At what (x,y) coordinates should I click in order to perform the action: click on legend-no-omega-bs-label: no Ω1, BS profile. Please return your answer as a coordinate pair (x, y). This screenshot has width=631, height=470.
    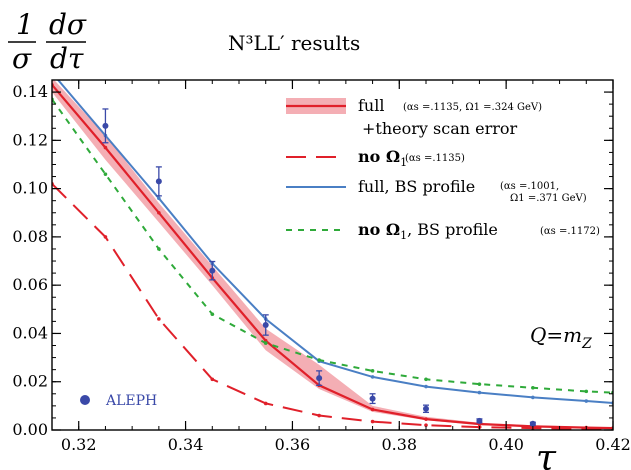
    Looking at the image, I should click on (428, 231).